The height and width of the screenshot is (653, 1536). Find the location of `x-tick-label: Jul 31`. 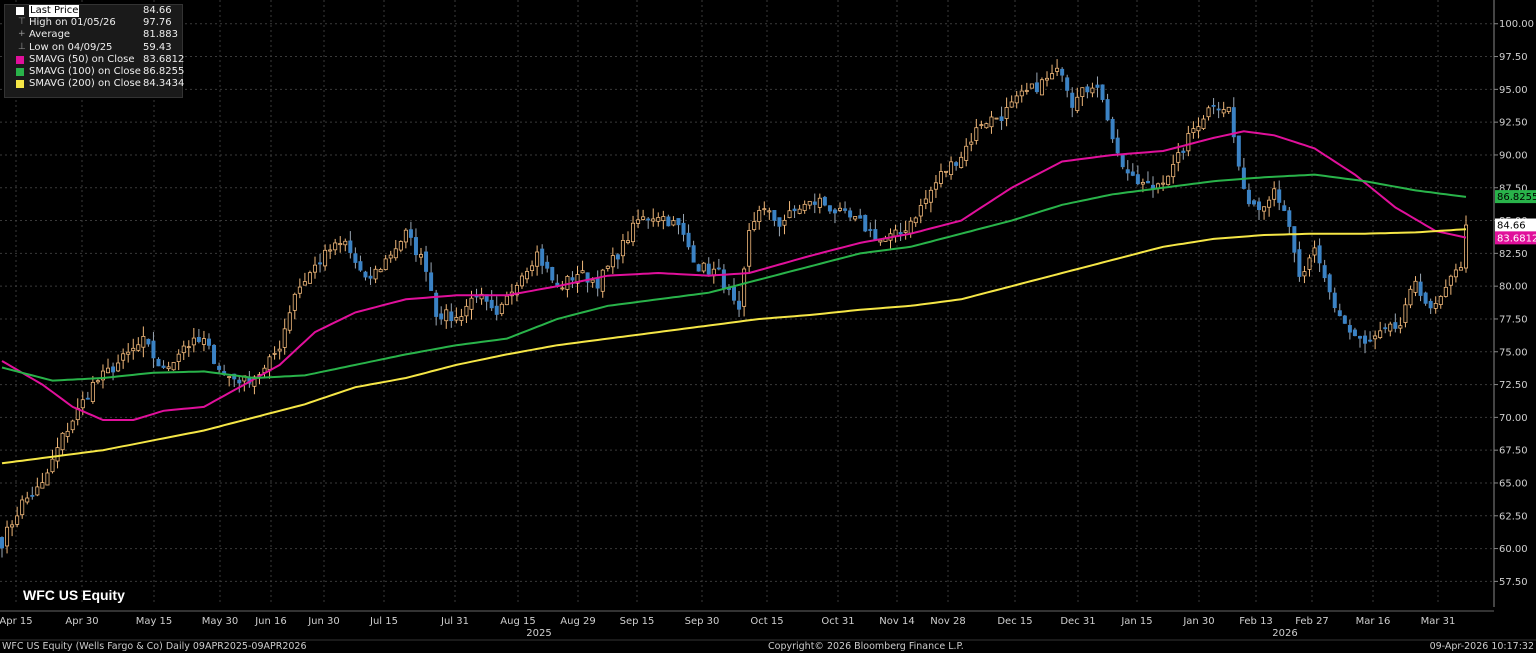

x-tick-label: Jul 31 is located at coordinates (454, 621).